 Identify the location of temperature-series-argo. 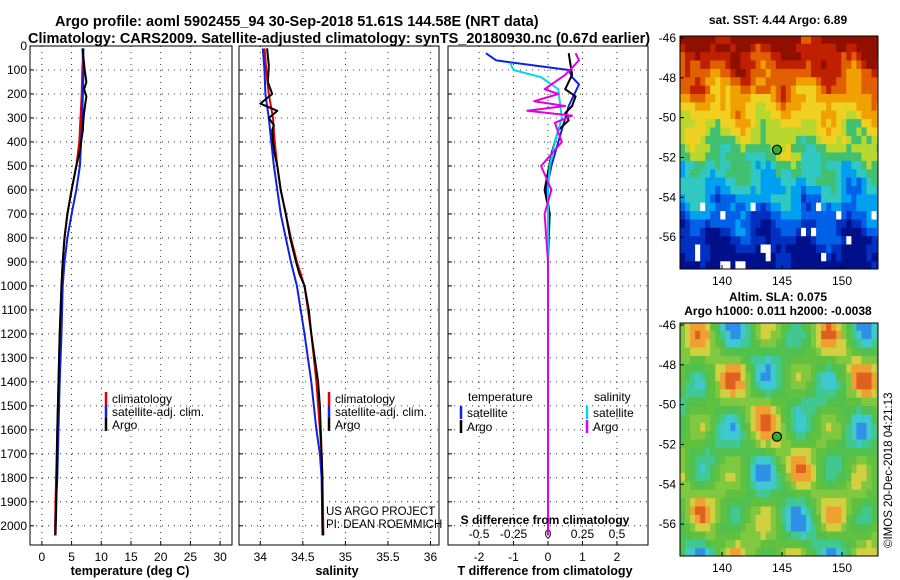
(71, 292).